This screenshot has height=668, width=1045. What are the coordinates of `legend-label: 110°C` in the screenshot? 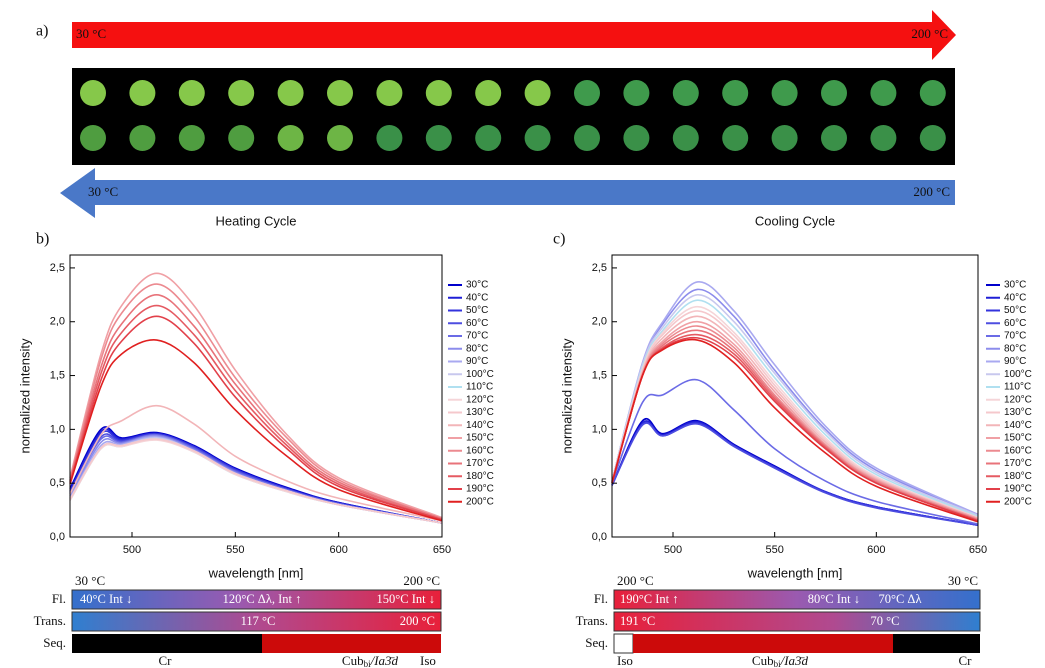 It's located at (1017, 387).